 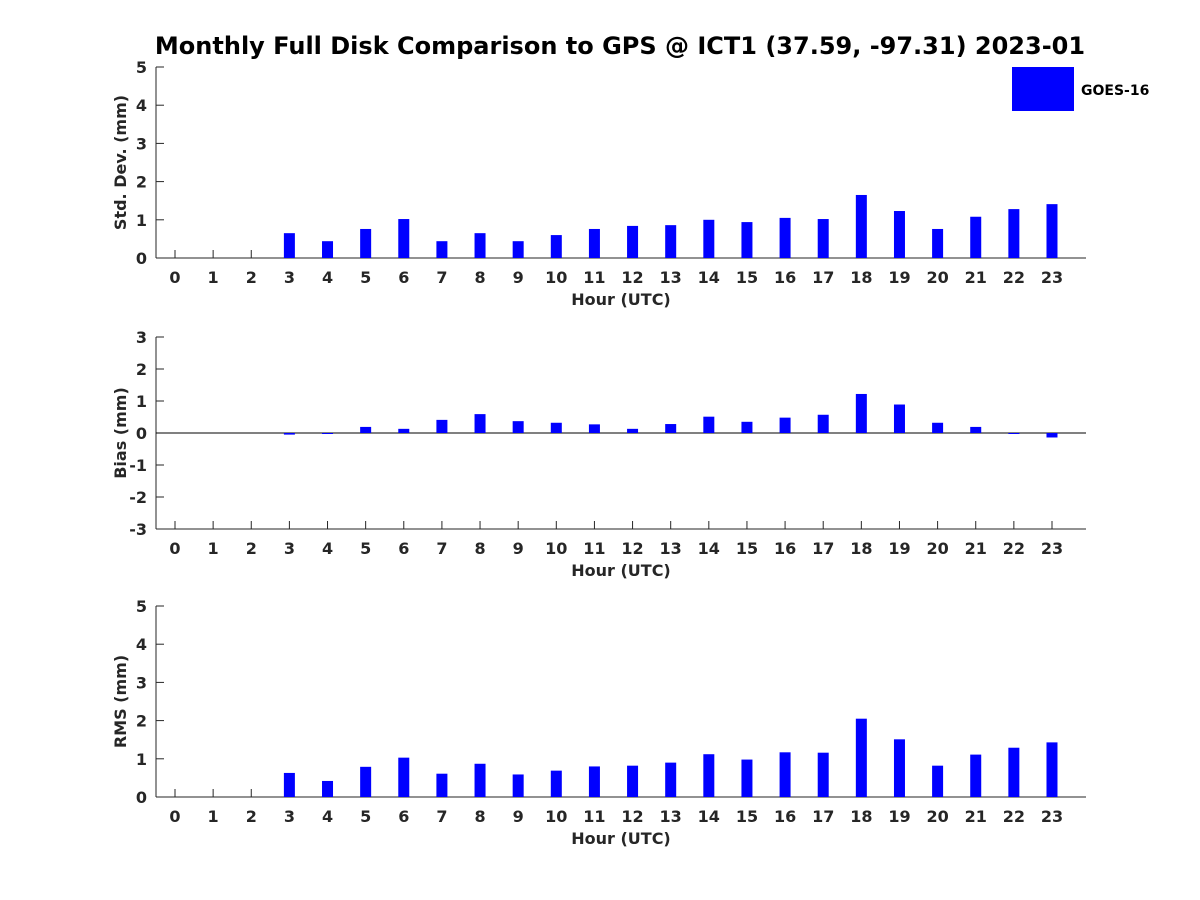 What do you see at coordinates (365, 548) in the screenshot?
I see `x-tick-label: 5` at bounding box center [365, 548].